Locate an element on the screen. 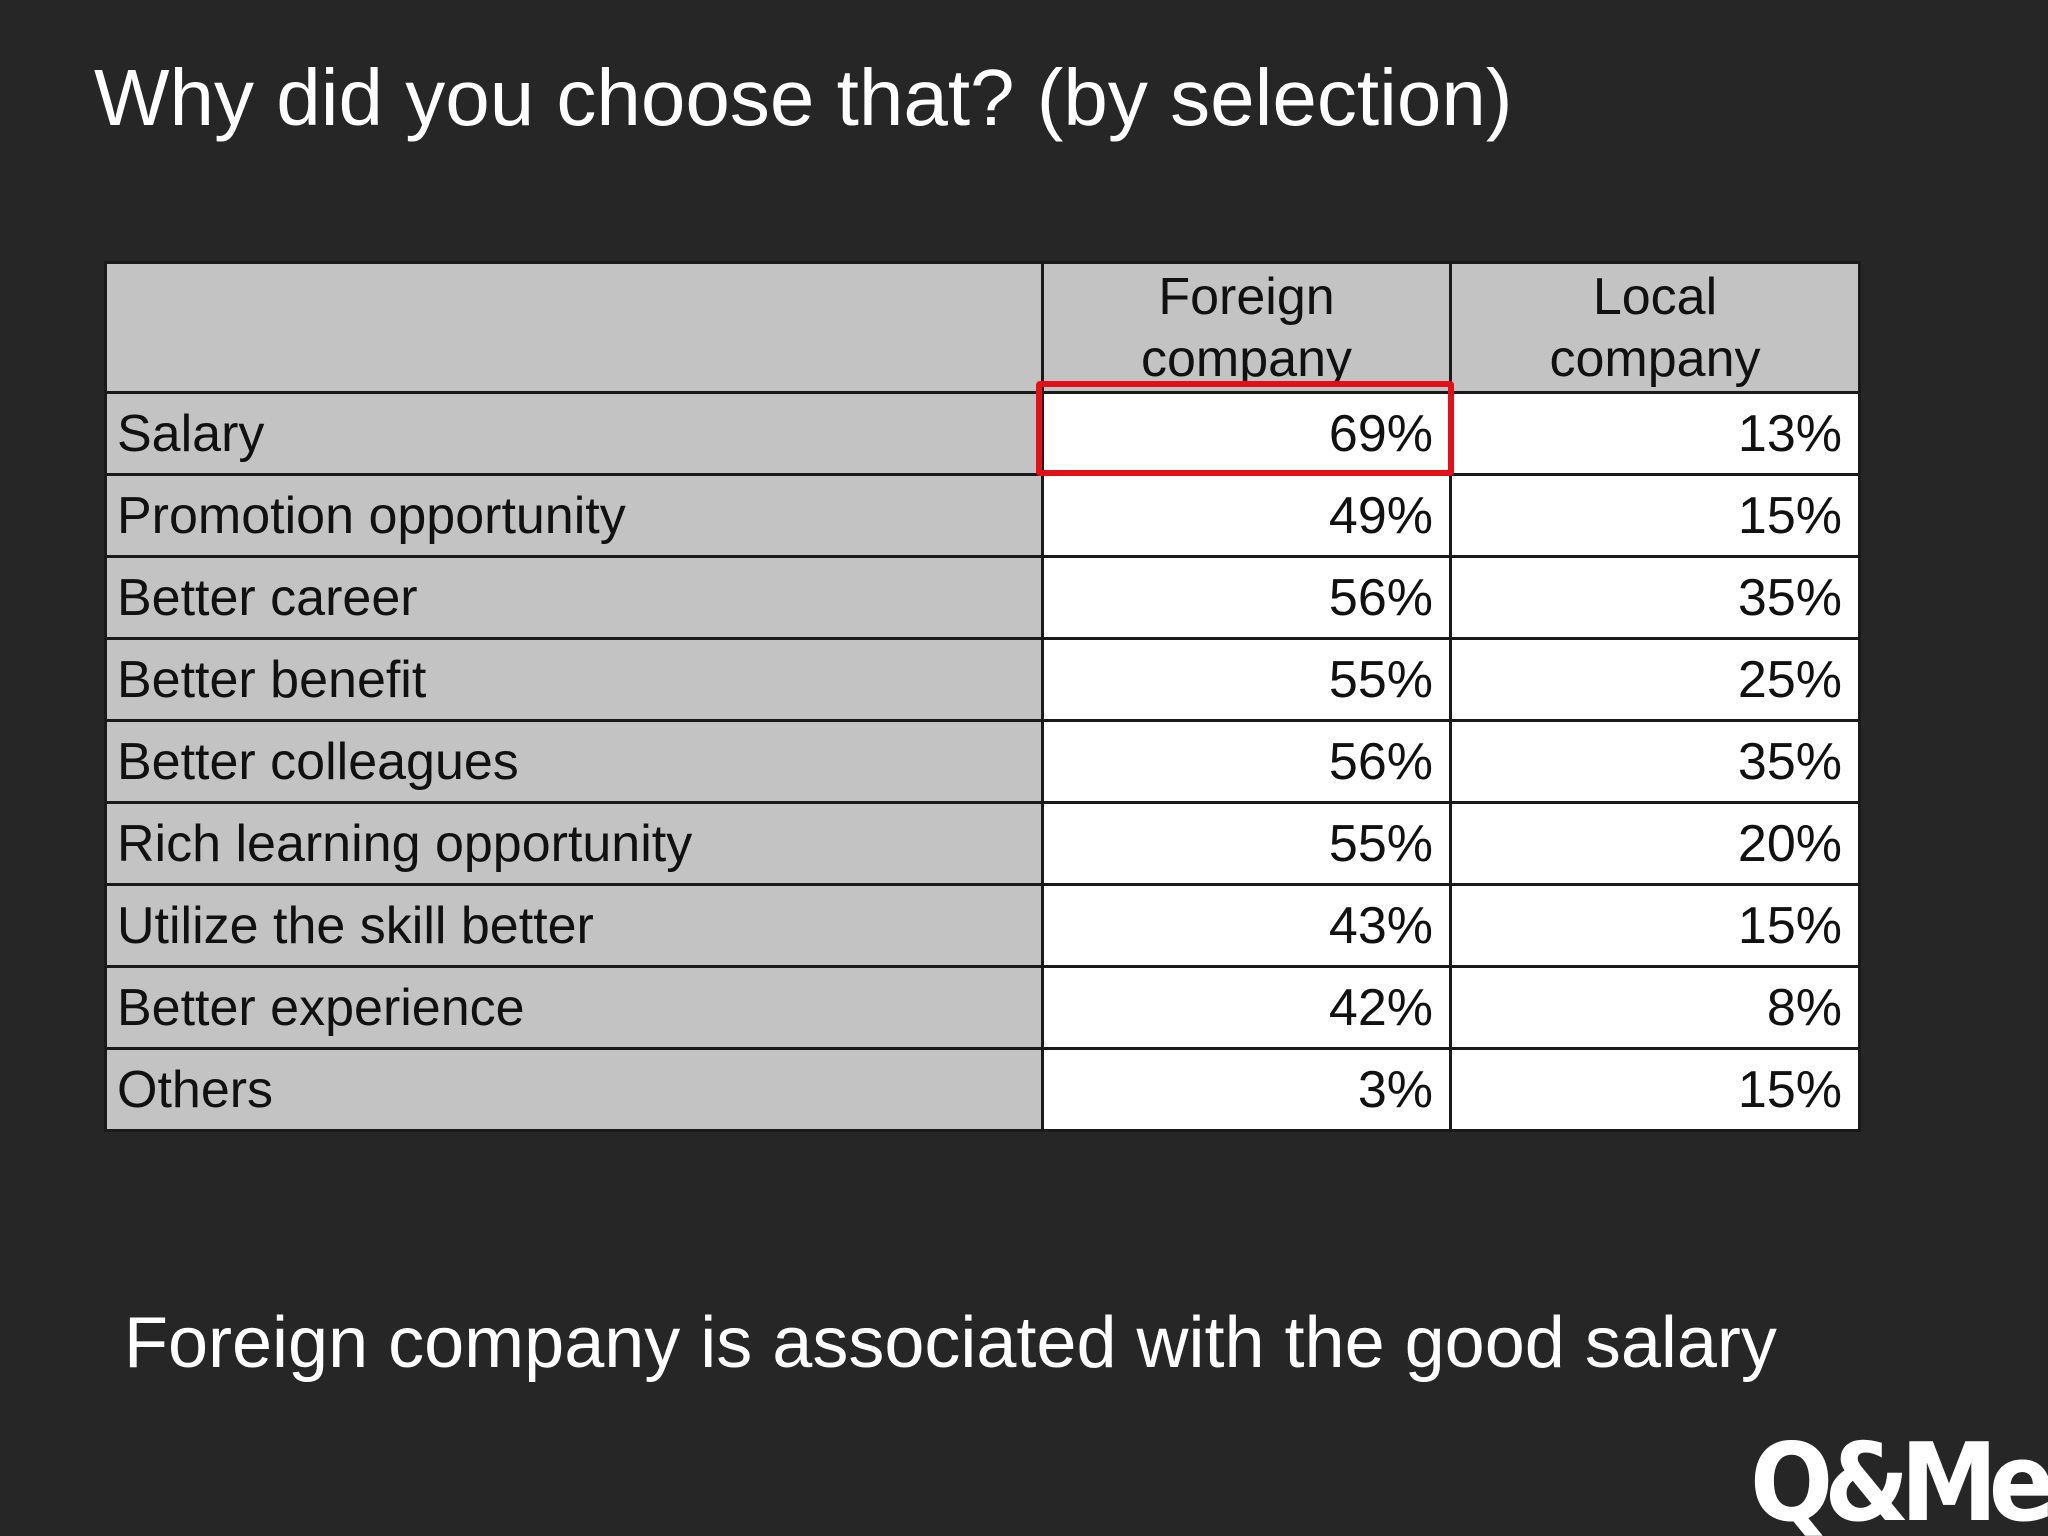 The height and width of the screenshot is (1536, 2048). foreign-value: 49% is located at coordinates (1246, 515).